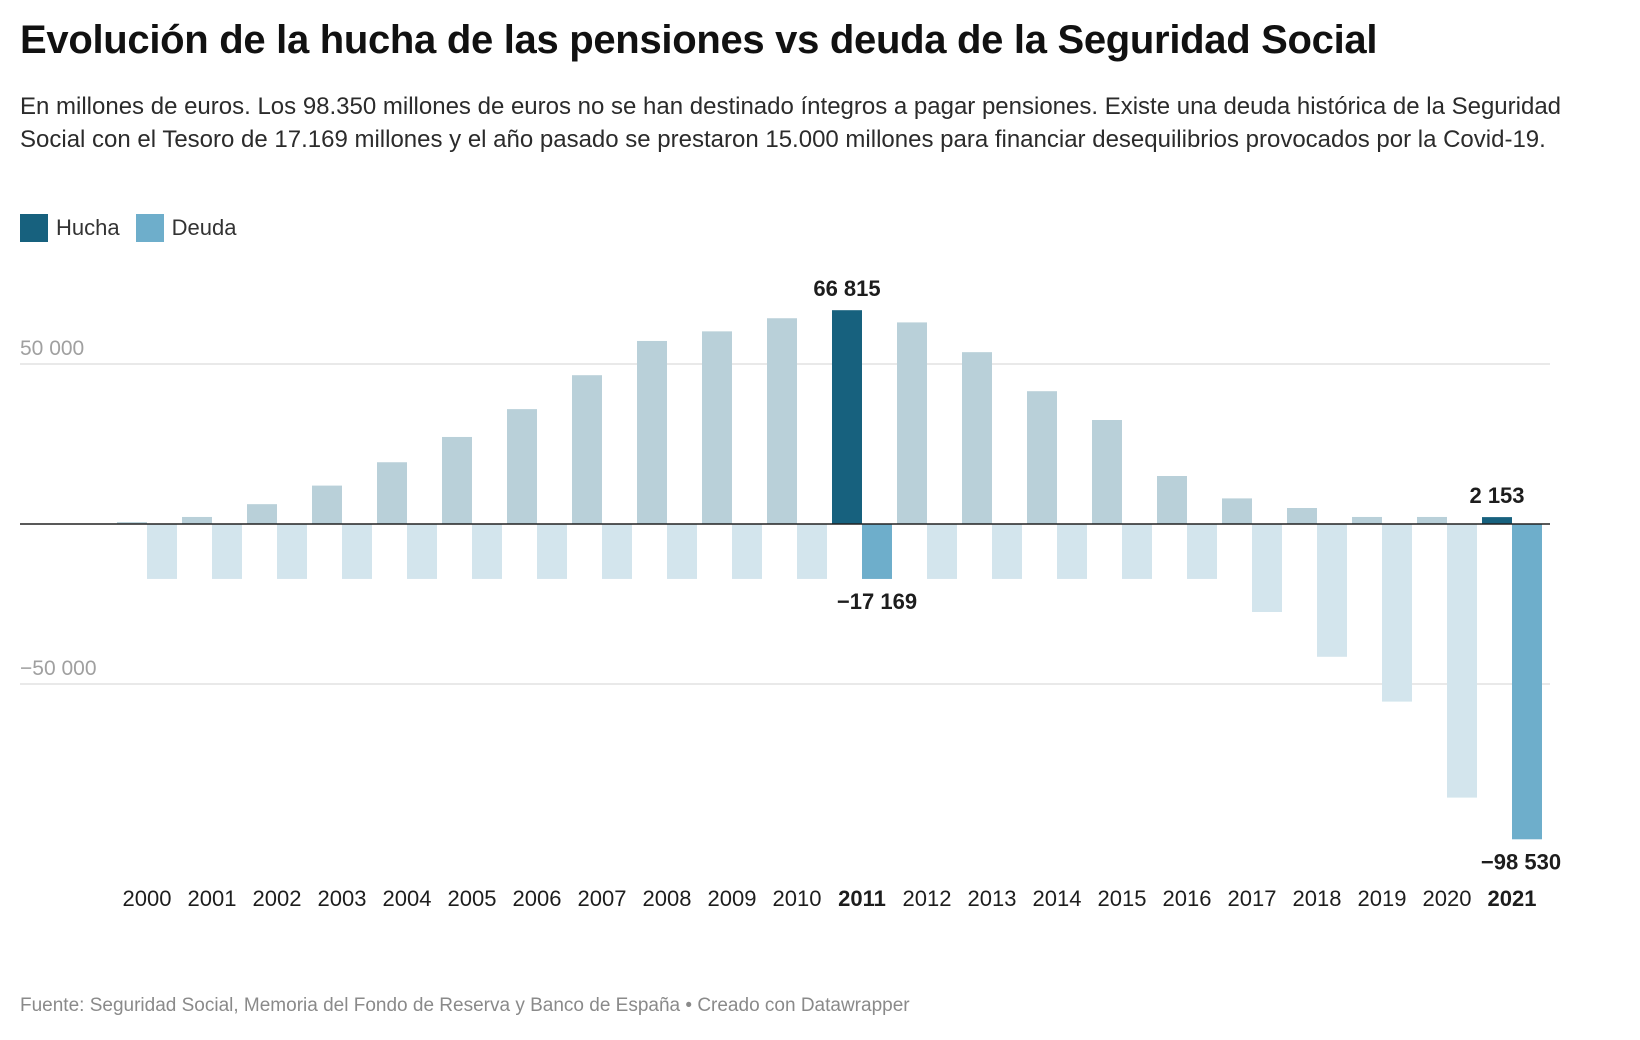 The image size is (1640, 1040). Describe the element at coordinates (587, 449) in the screenshot. I see `bar-hucha-2007` at that location.